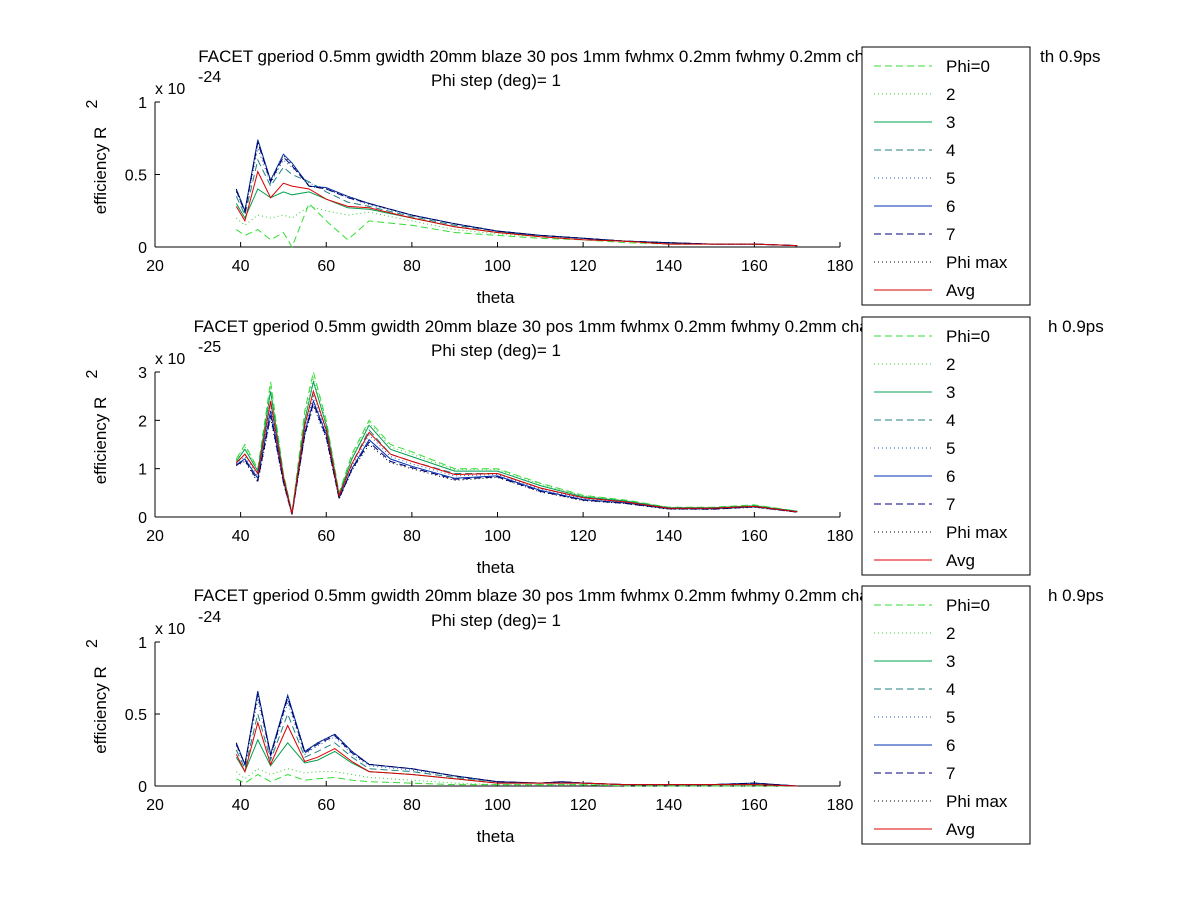 This screenshot has width=1200, height=901. Describe the element at coordinates (142, 373) in the screenshot. I see `y-tick-label: 3` at that location.